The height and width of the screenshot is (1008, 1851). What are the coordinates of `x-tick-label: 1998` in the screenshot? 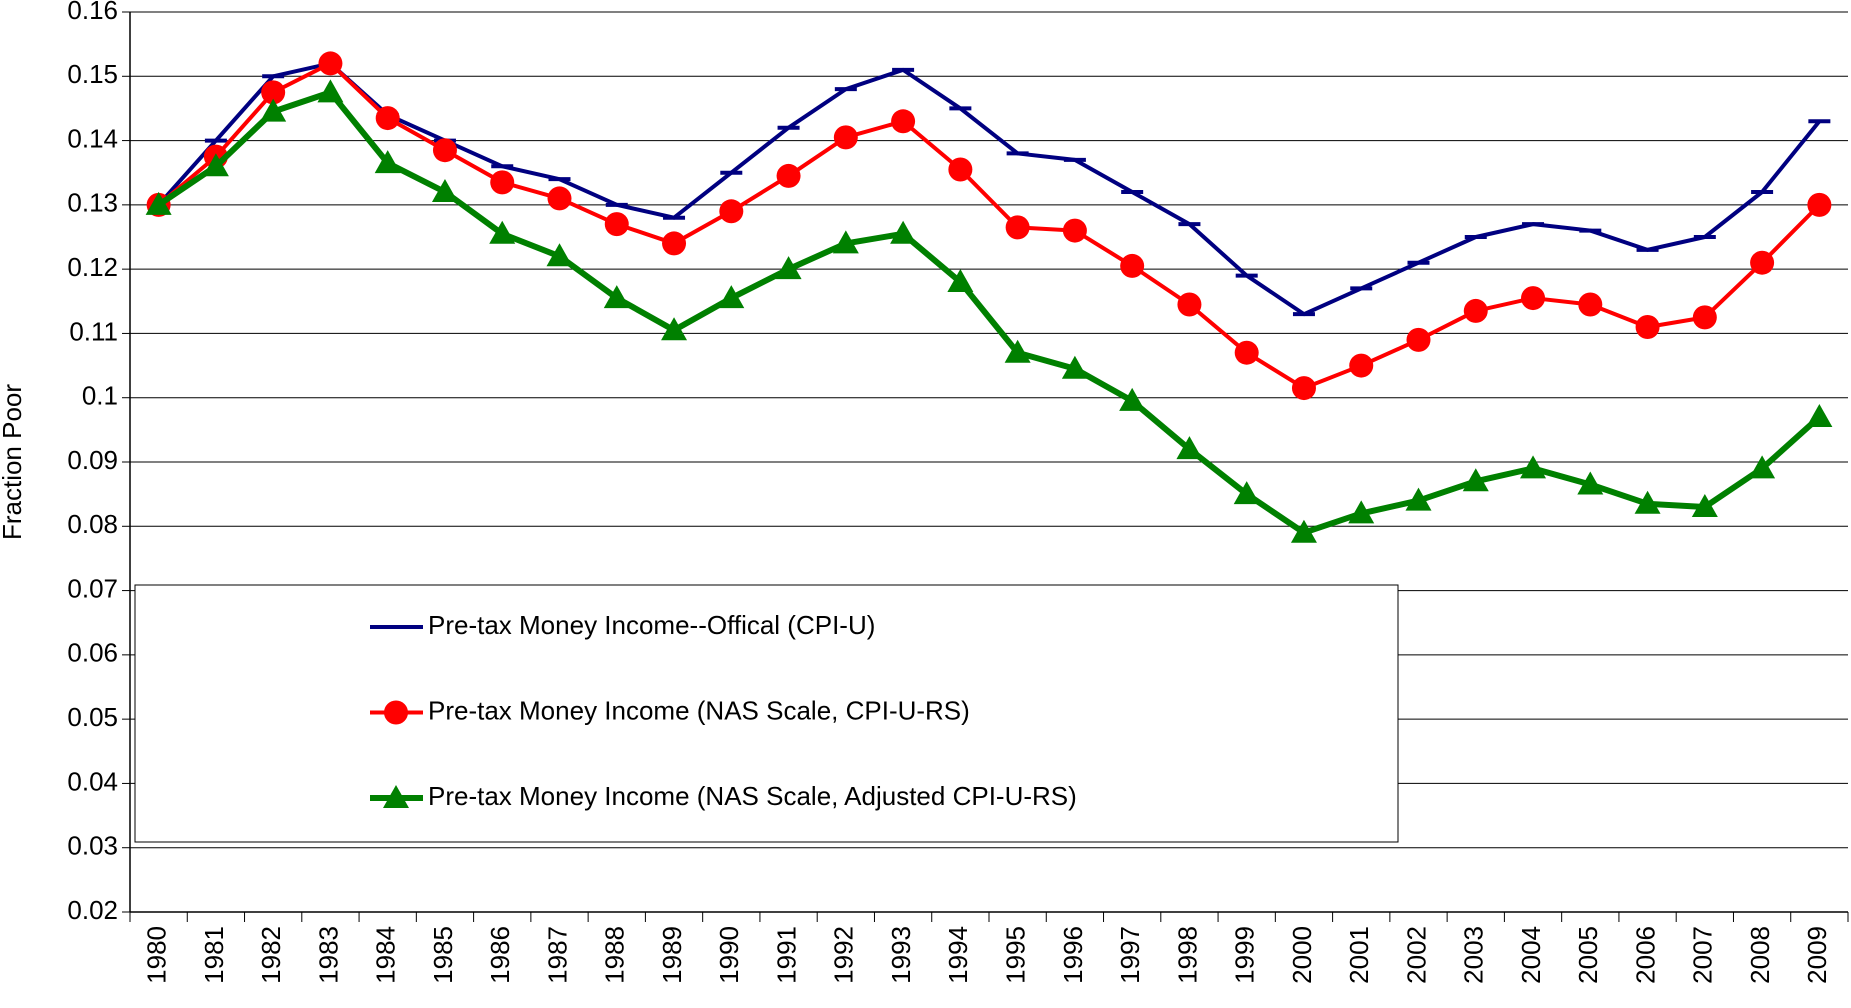 It's located at (1187, 955).